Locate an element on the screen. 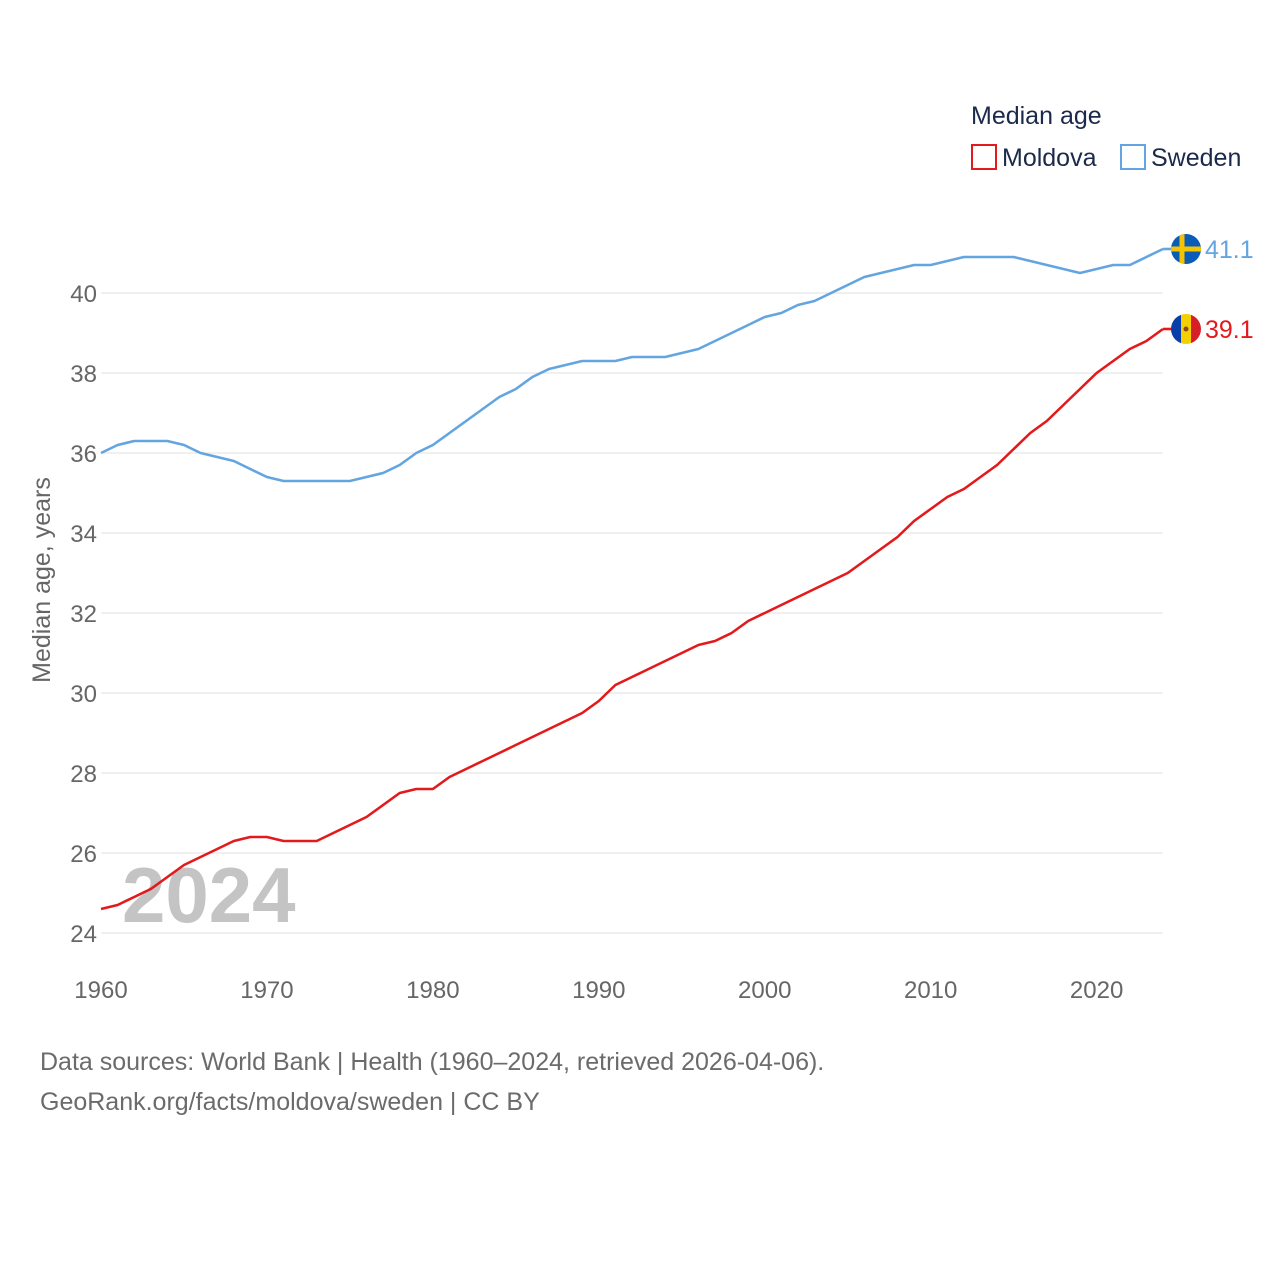  x-axis-ticks: 1960 1970 1980 1990 2000 2010 2020 is located at coordinates (598, 990).